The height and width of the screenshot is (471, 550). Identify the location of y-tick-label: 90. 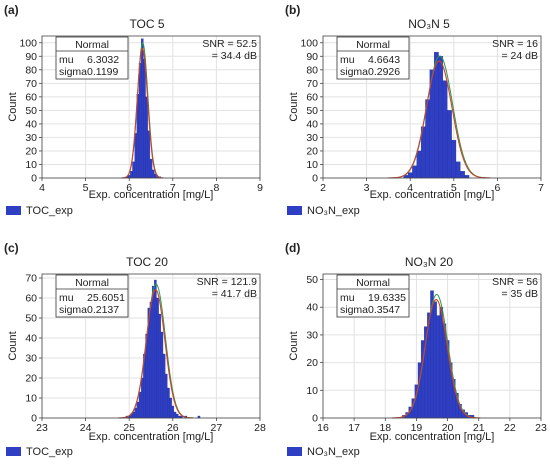
(31, 57).